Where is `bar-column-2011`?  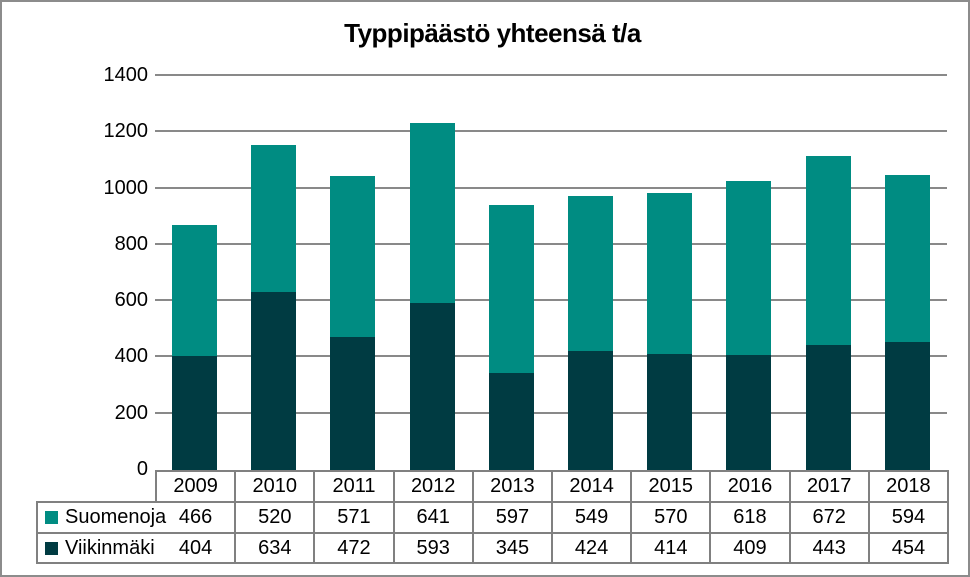 bar-column-2011 is located at coordinates (352, 272).